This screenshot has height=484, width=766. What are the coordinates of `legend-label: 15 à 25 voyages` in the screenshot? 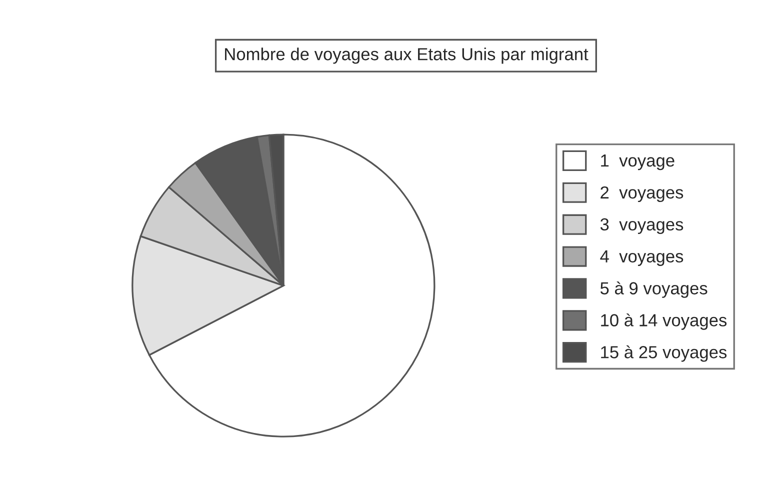 It's located at (664, 353).